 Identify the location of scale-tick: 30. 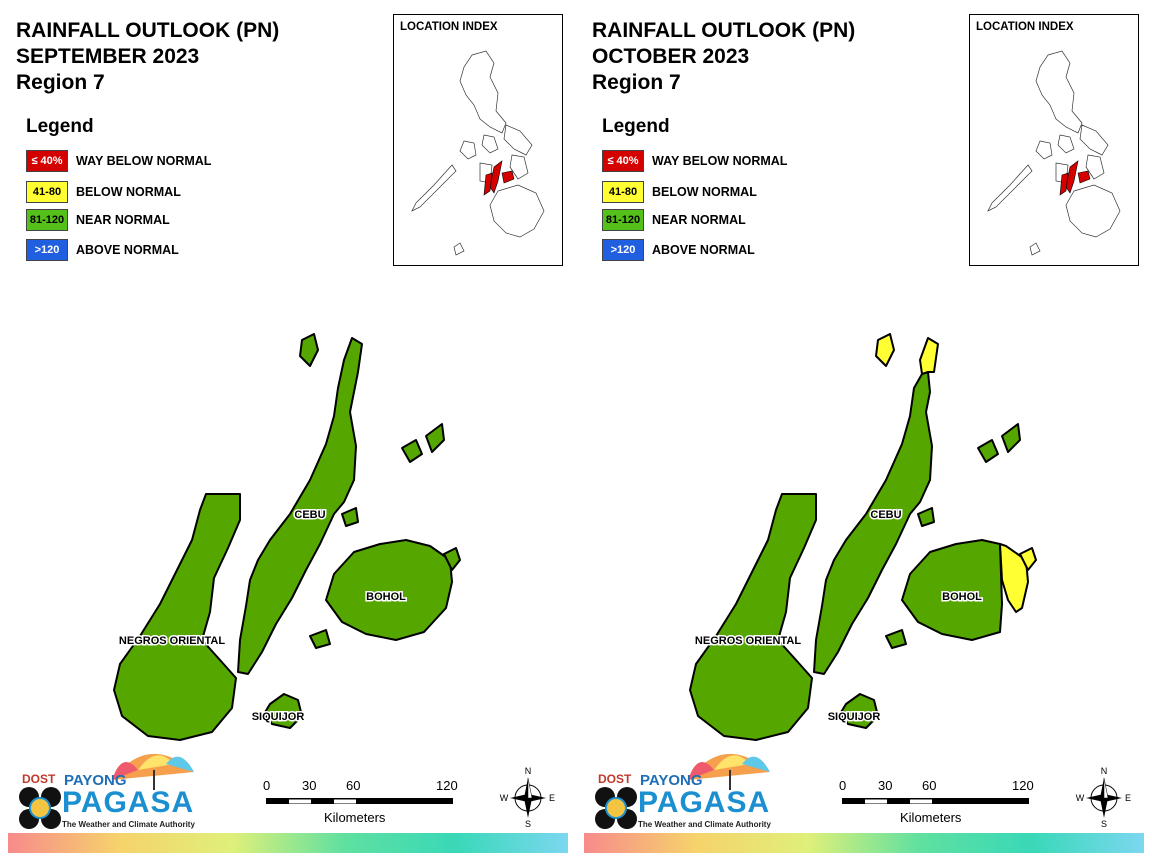
(309, 785).